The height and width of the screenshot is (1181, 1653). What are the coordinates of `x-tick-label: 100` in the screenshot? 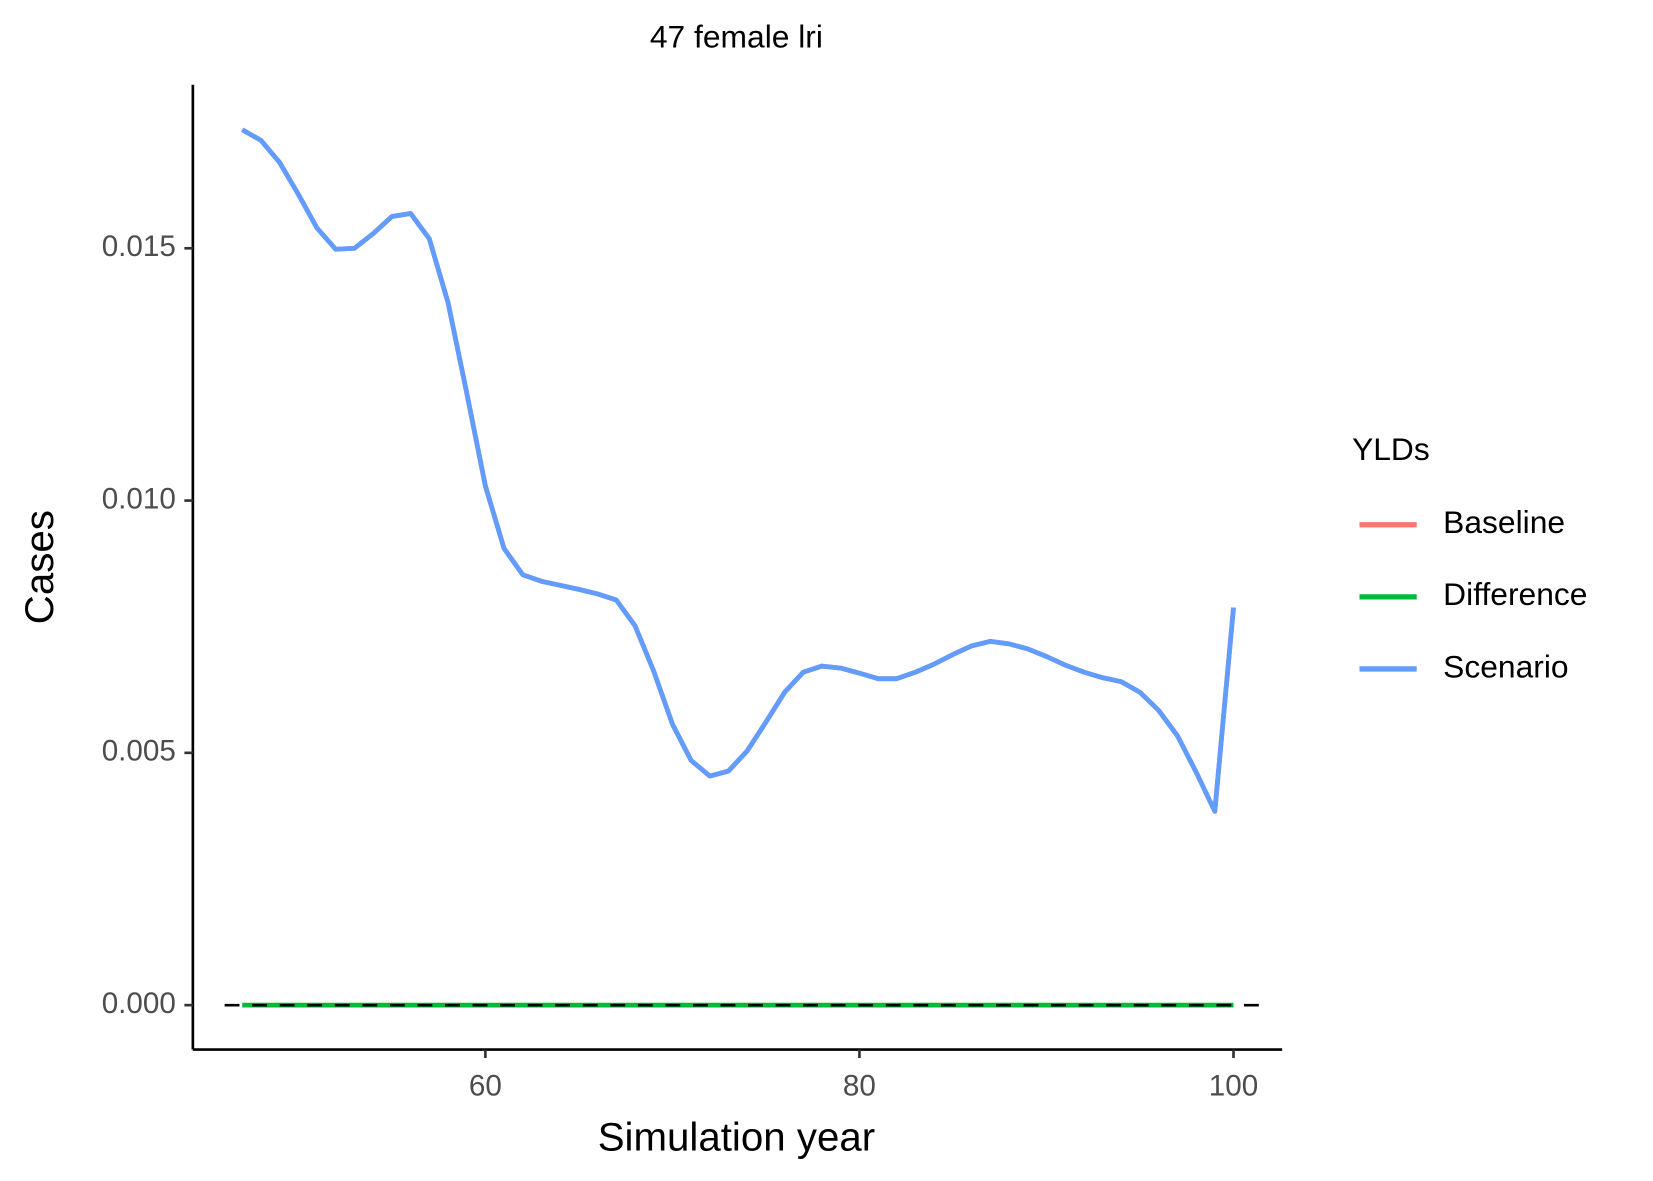 It's located at (1233, 1086).